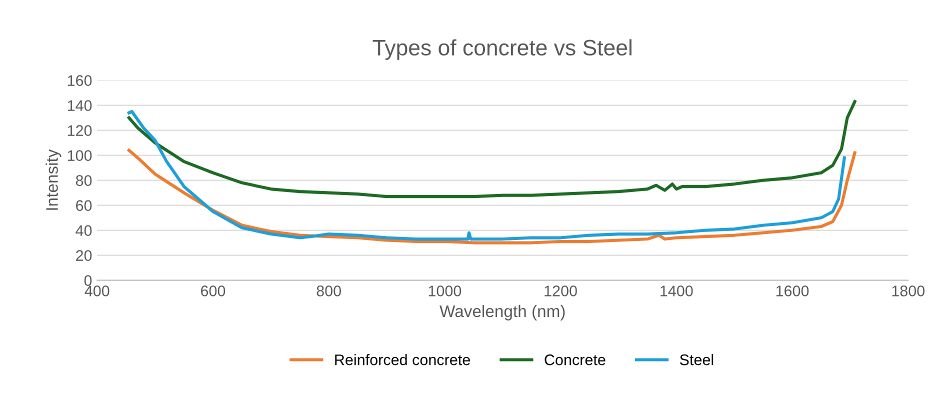  I want to click on legend-label: Concrete, so click(575, 360).